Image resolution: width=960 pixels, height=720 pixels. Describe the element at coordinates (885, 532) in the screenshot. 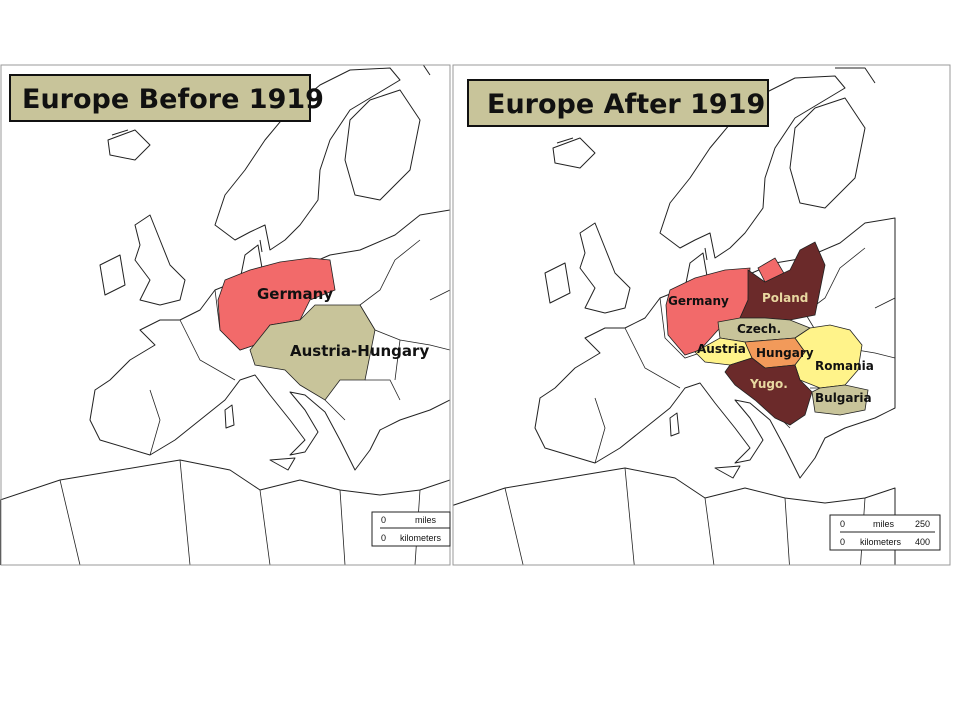

I see `scale-bar: 0 miles 250 0 kilometers 400` at that location.